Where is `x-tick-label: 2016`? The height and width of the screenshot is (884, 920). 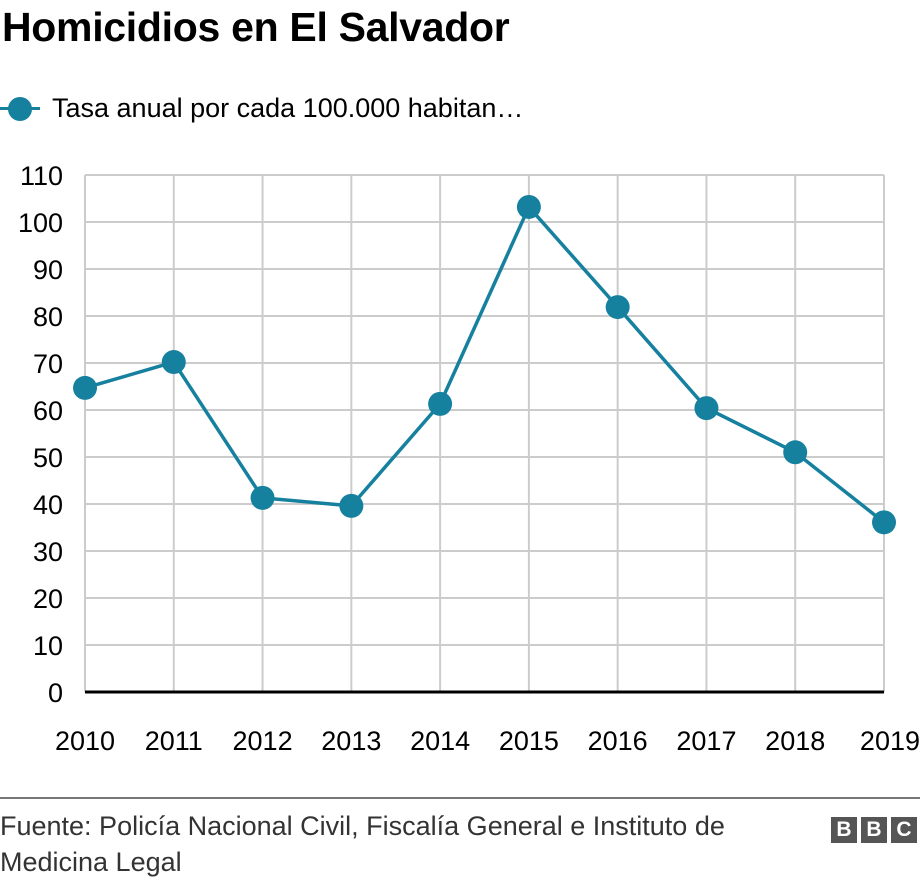 x-tick-label: 2016 is located at coordinates (618, 741).